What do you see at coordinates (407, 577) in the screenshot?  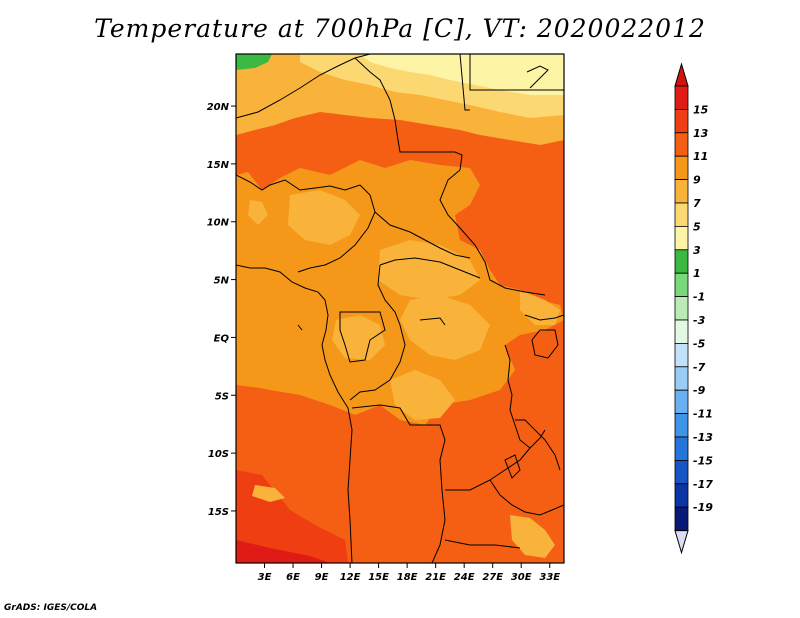 I see `lon-tick-label: 18E` at bounding box center [407, 577].